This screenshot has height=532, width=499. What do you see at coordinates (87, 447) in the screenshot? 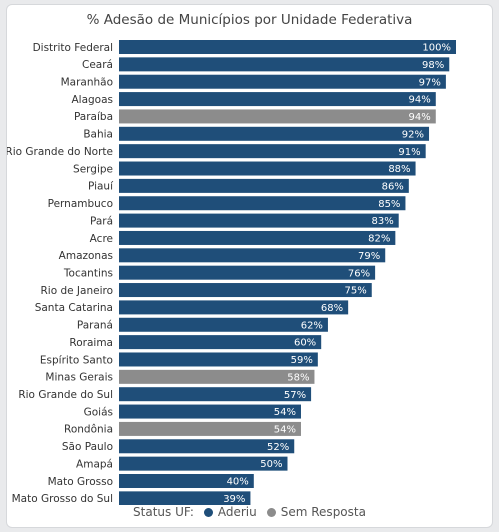
I see `category-label-sao-paulo: São Paulo` at bounding box center [87, 447].